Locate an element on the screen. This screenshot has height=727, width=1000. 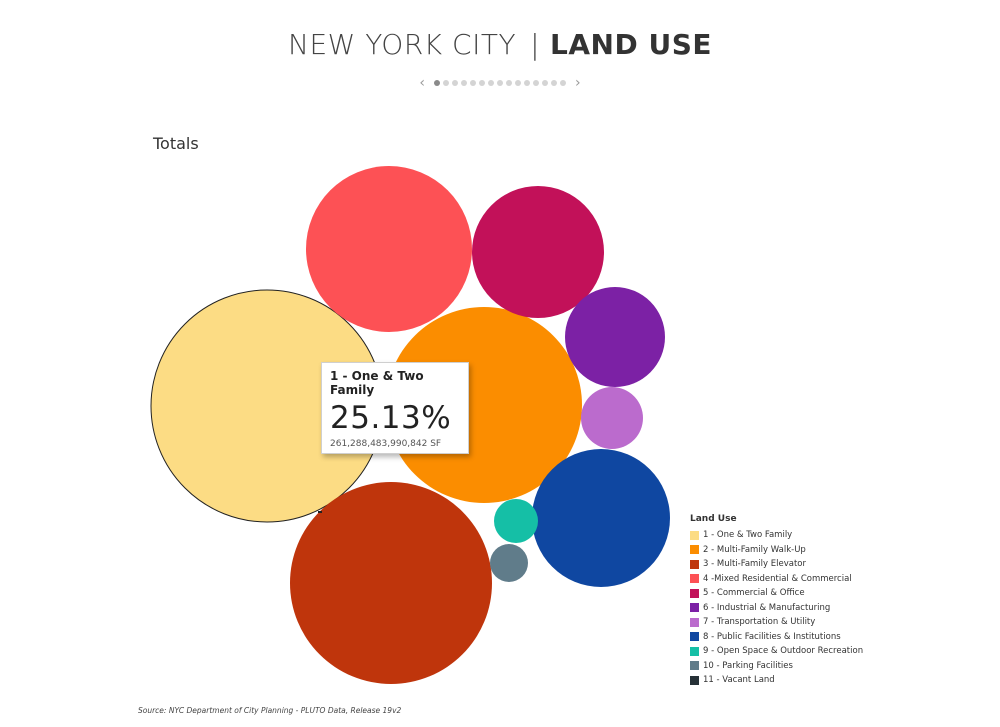
legend-label: 10 - Parking Facilities is located at coordinates (748, 665).